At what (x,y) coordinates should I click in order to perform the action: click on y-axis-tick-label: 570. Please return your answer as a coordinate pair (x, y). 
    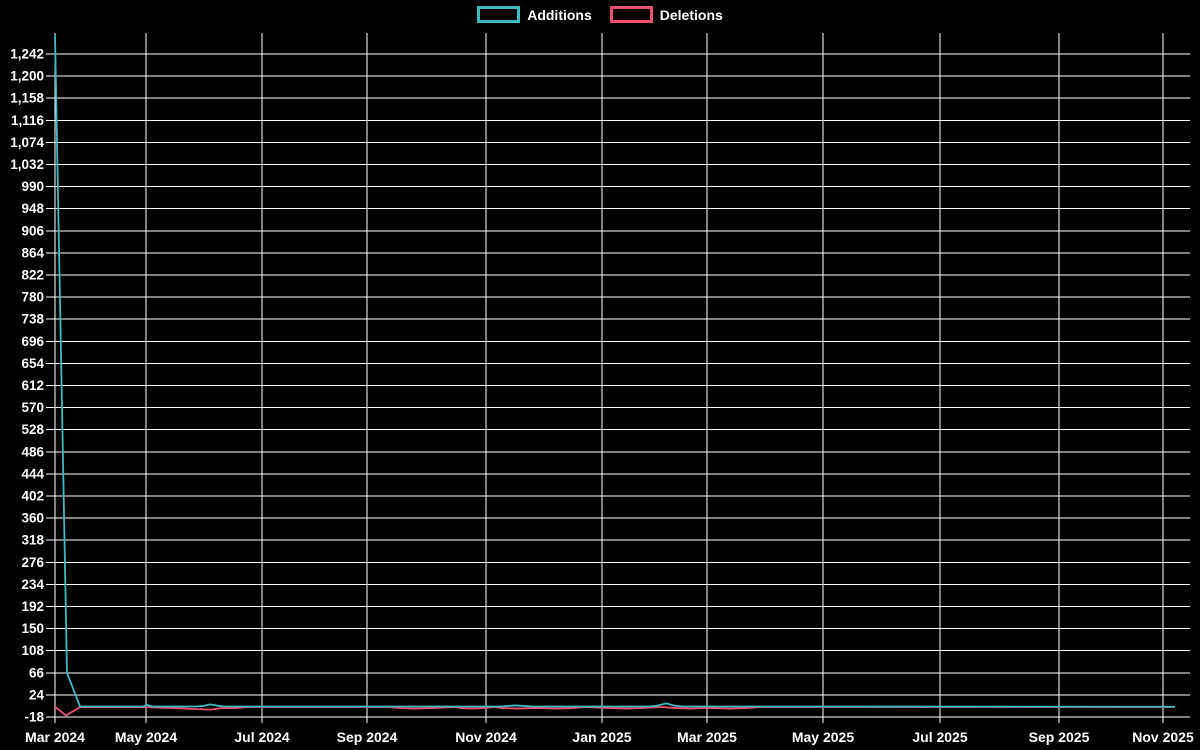
    Looking at the image, I should click on (32, 407).